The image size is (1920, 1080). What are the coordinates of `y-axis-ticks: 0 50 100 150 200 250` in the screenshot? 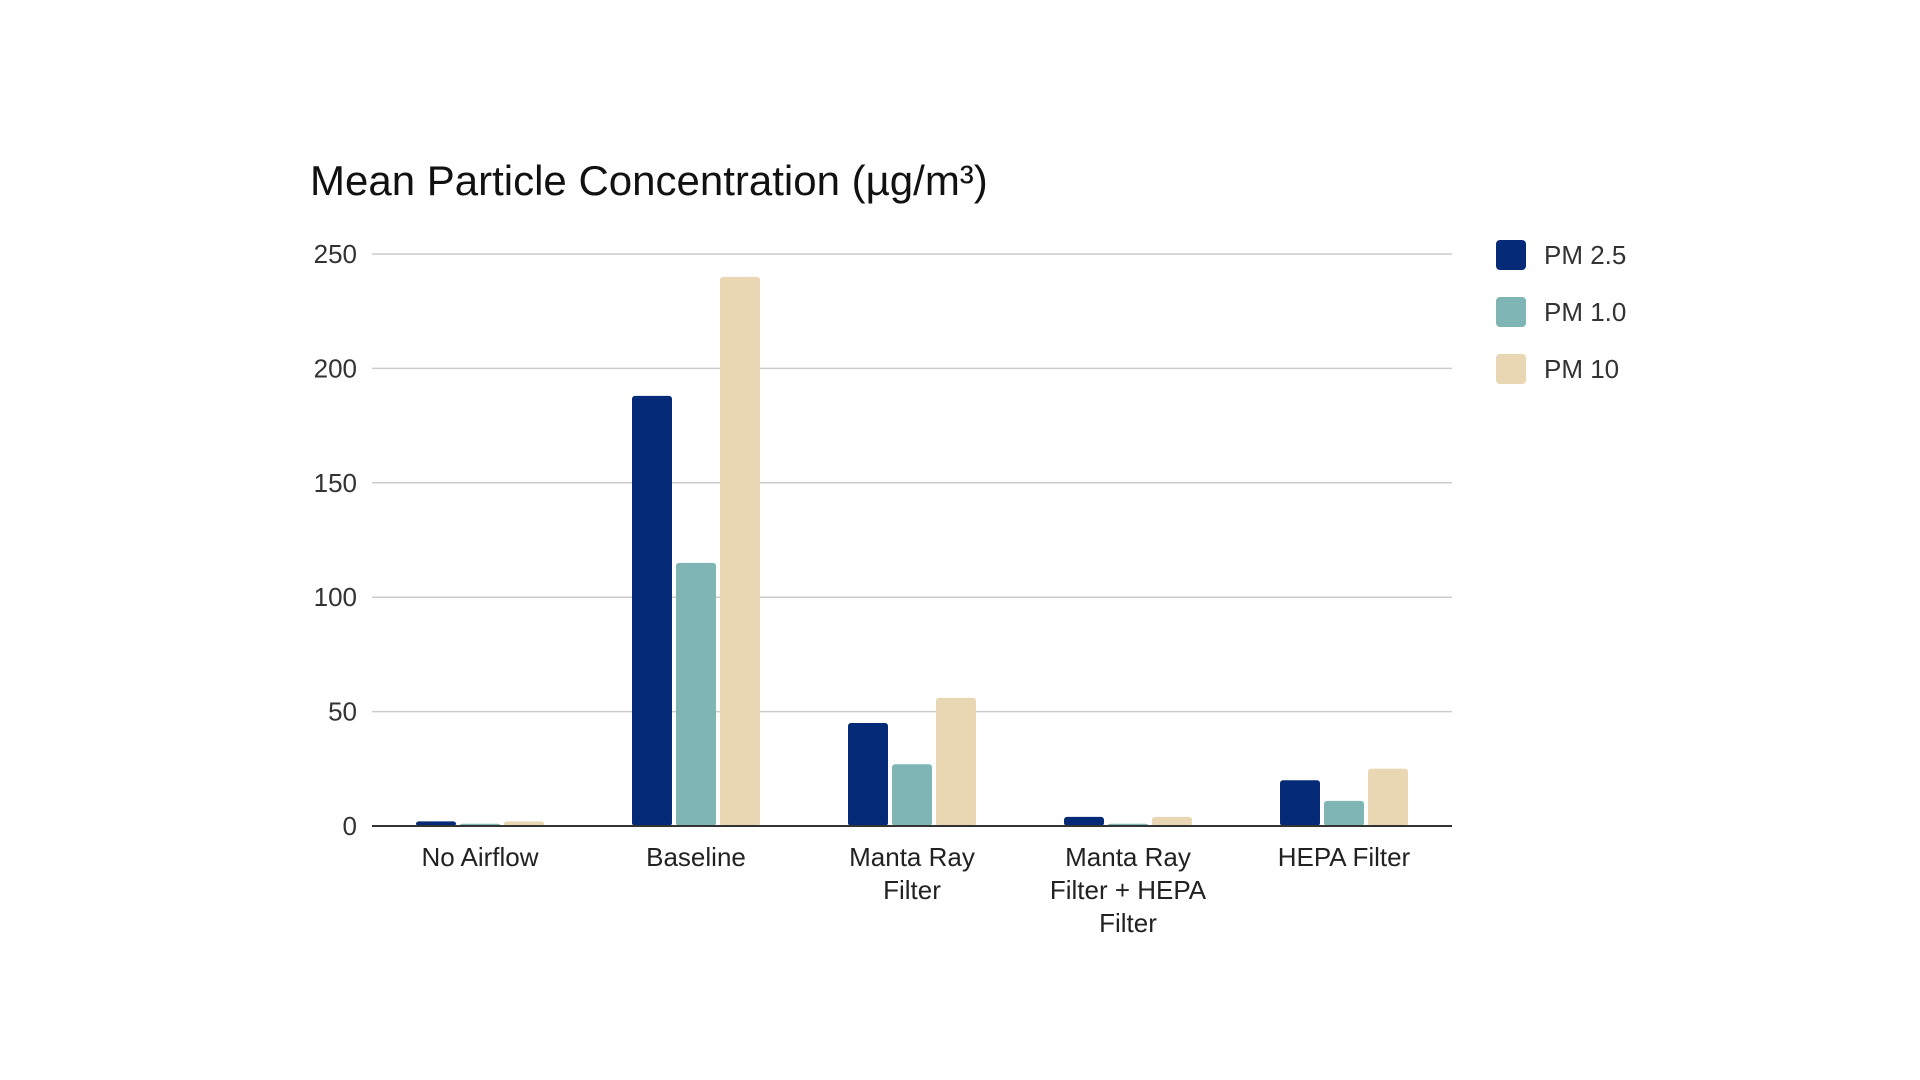 It's located at (335, 540).